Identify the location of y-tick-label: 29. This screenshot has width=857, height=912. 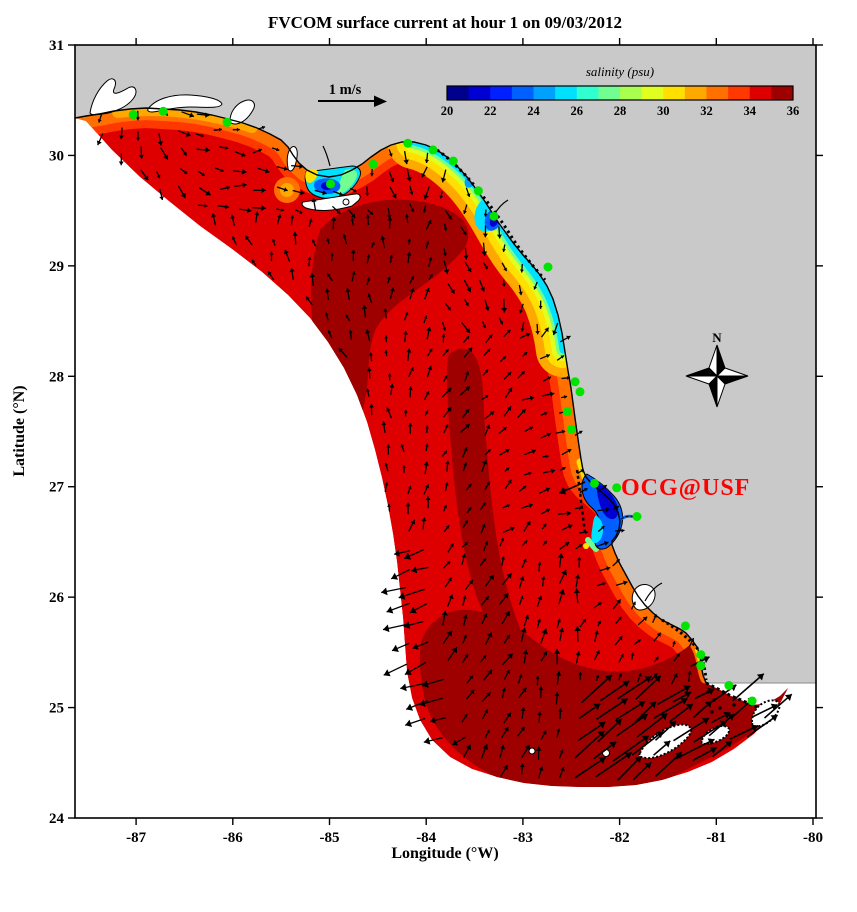
(56, 267).